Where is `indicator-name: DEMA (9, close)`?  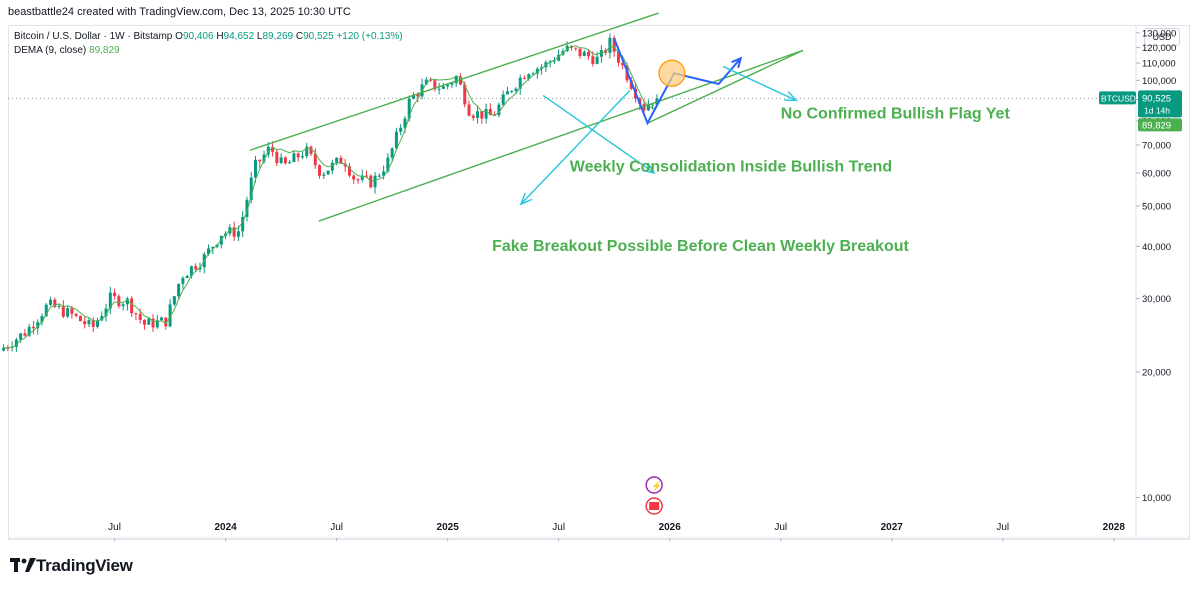
indicator-name: DEMA (9, close) is located at coordinates (50, 50).